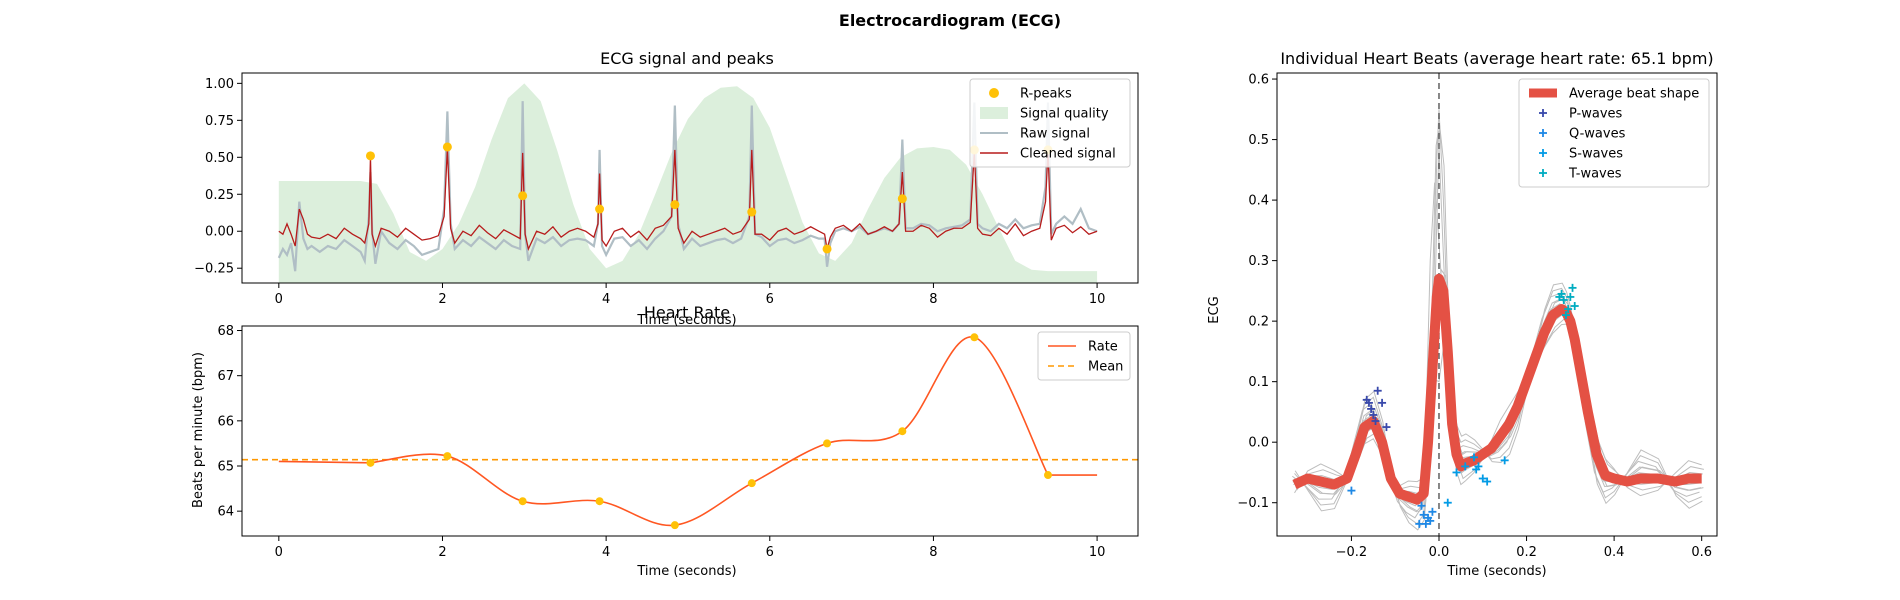 The width and height of the screenshot is (1900, 600). I want to click on rate-title: Heart Rate, so click(687, 312).